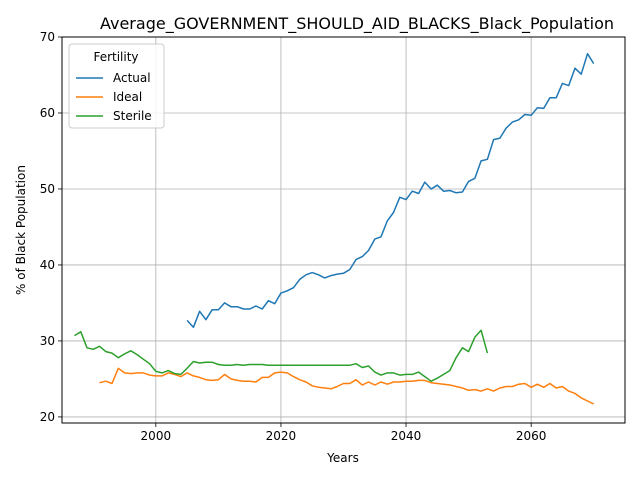  What do you see at coordinates (47, 113) in the screenshot?
I see `y-tick-label: 60` at bounding box center [47, 113].